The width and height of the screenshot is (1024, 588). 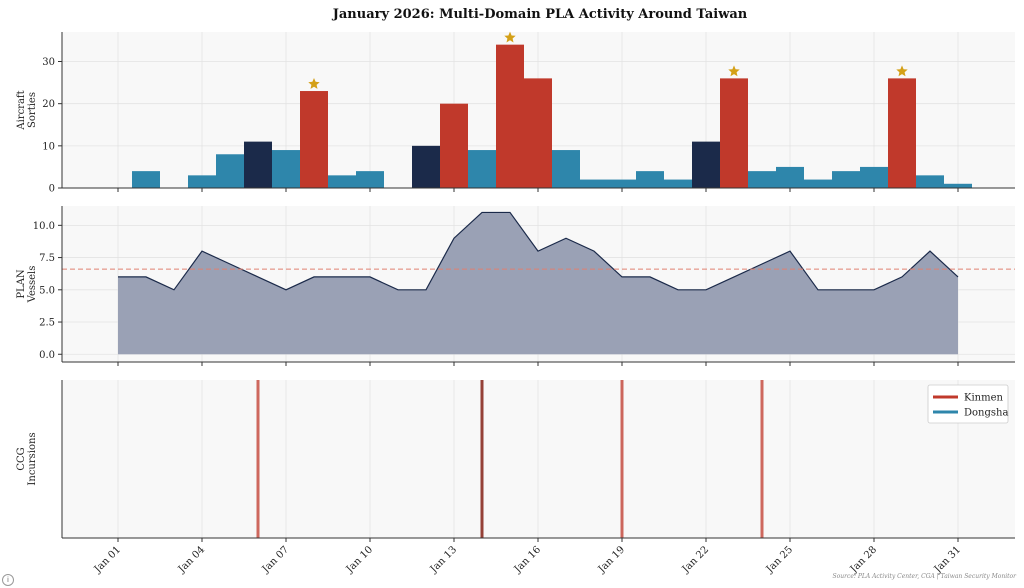 I want to click on y-axis-label: AircraftSorties, so click(x=27, y=110).